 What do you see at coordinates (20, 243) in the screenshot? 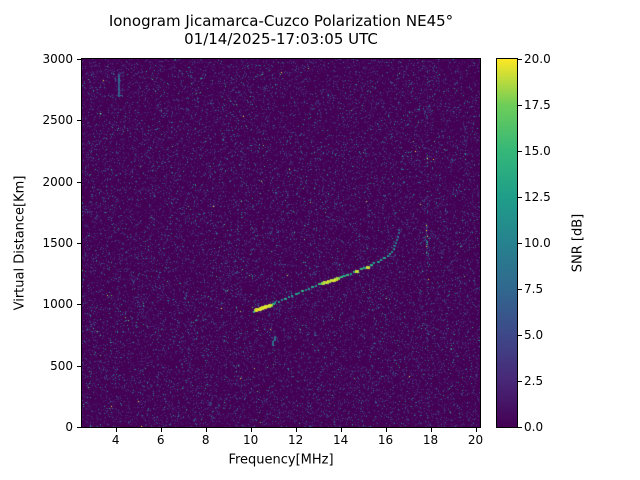
I see `y-axis-label: Virtual Distance[Km]` at bounding box center [20, 243].